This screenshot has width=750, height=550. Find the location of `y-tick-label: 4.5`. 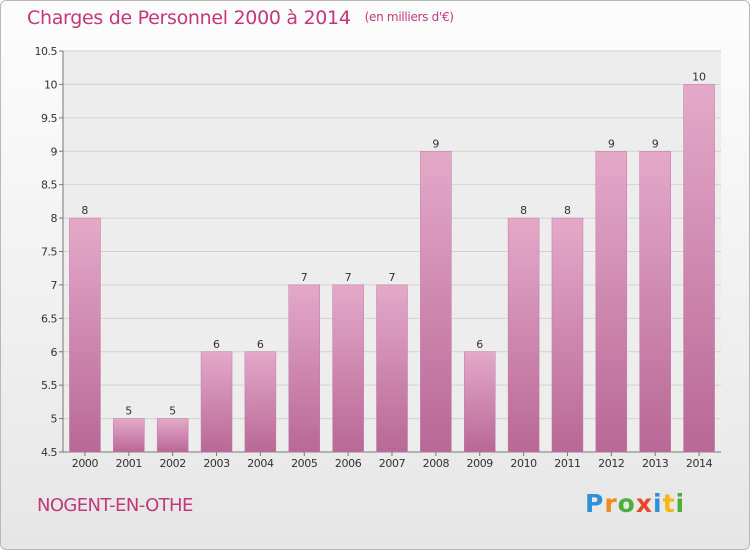

y-tick-label: 4.5 is located at coordinates (49, 452).